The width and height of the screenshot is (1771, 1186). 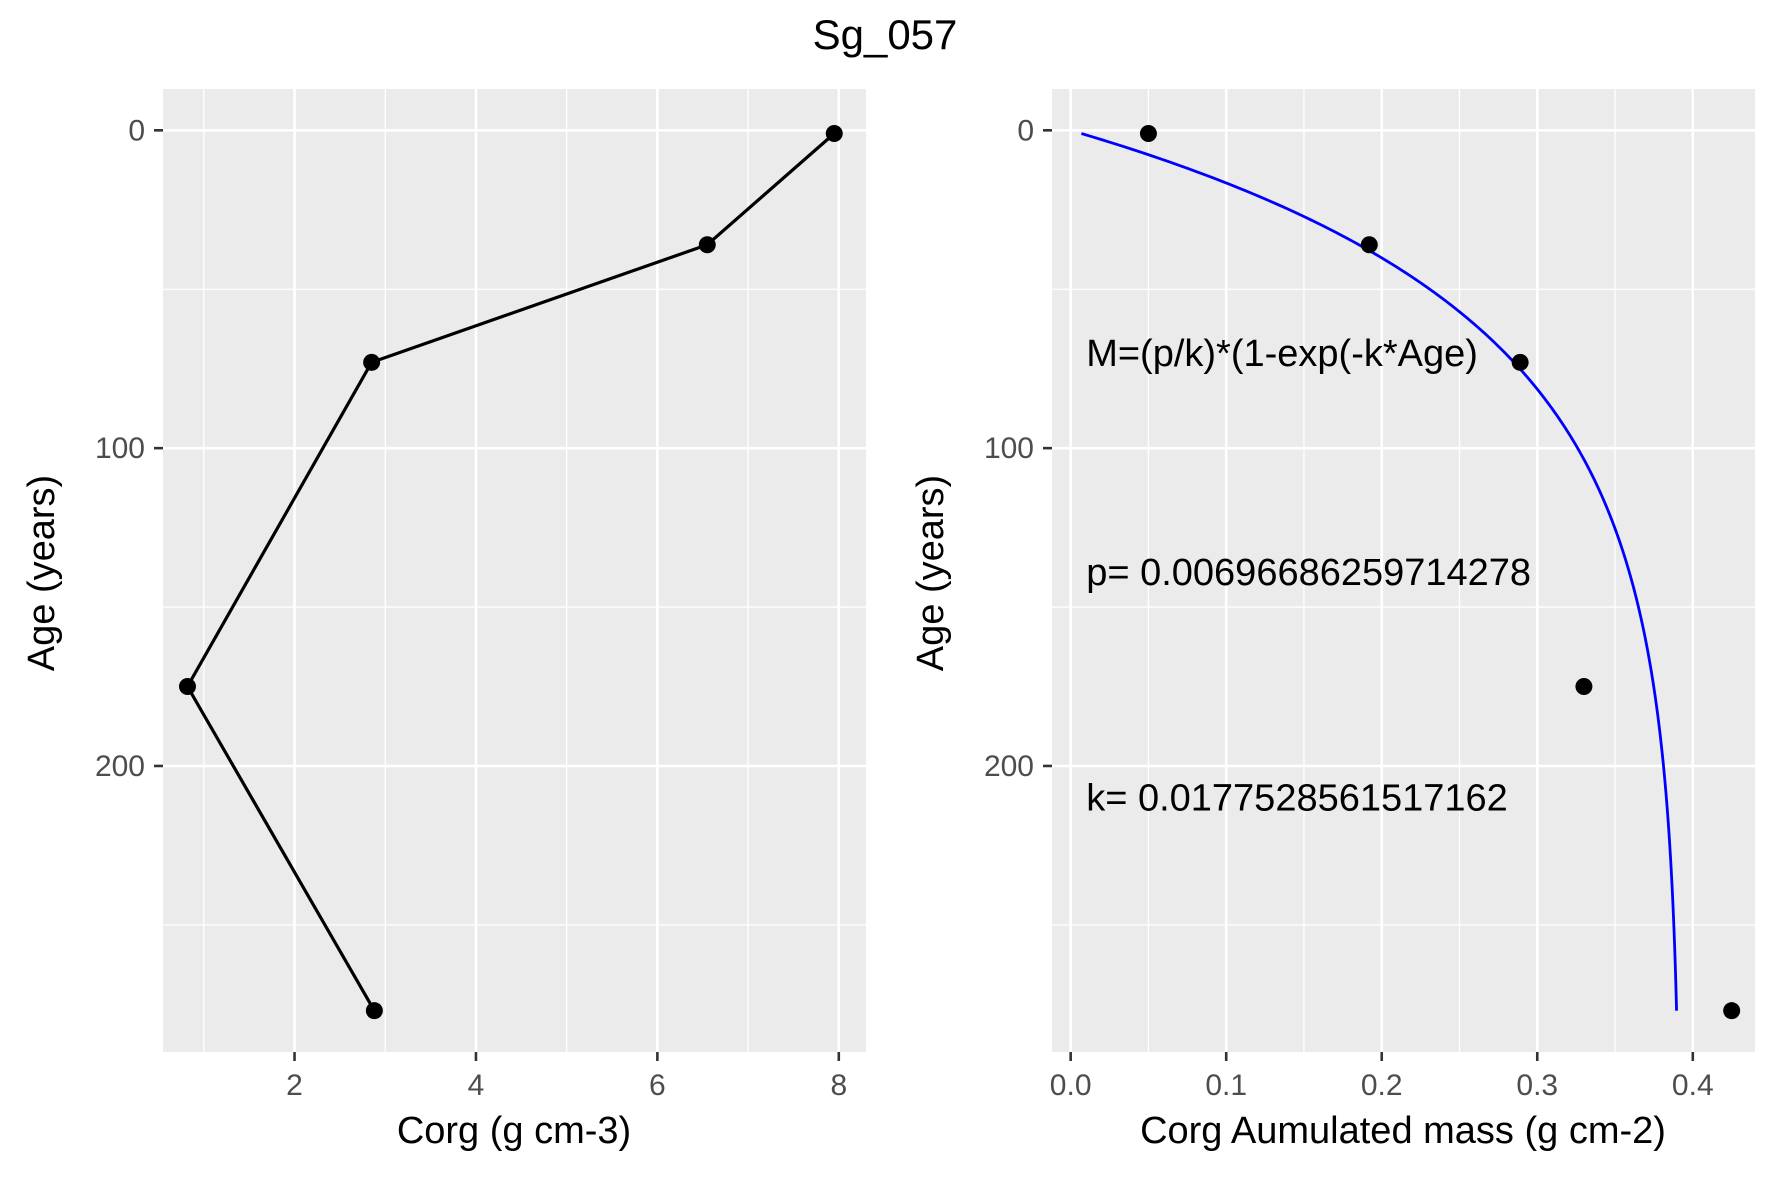 I want to click on right-annotation: p= 0.00696686259714278, so click(x=1308, y=573).